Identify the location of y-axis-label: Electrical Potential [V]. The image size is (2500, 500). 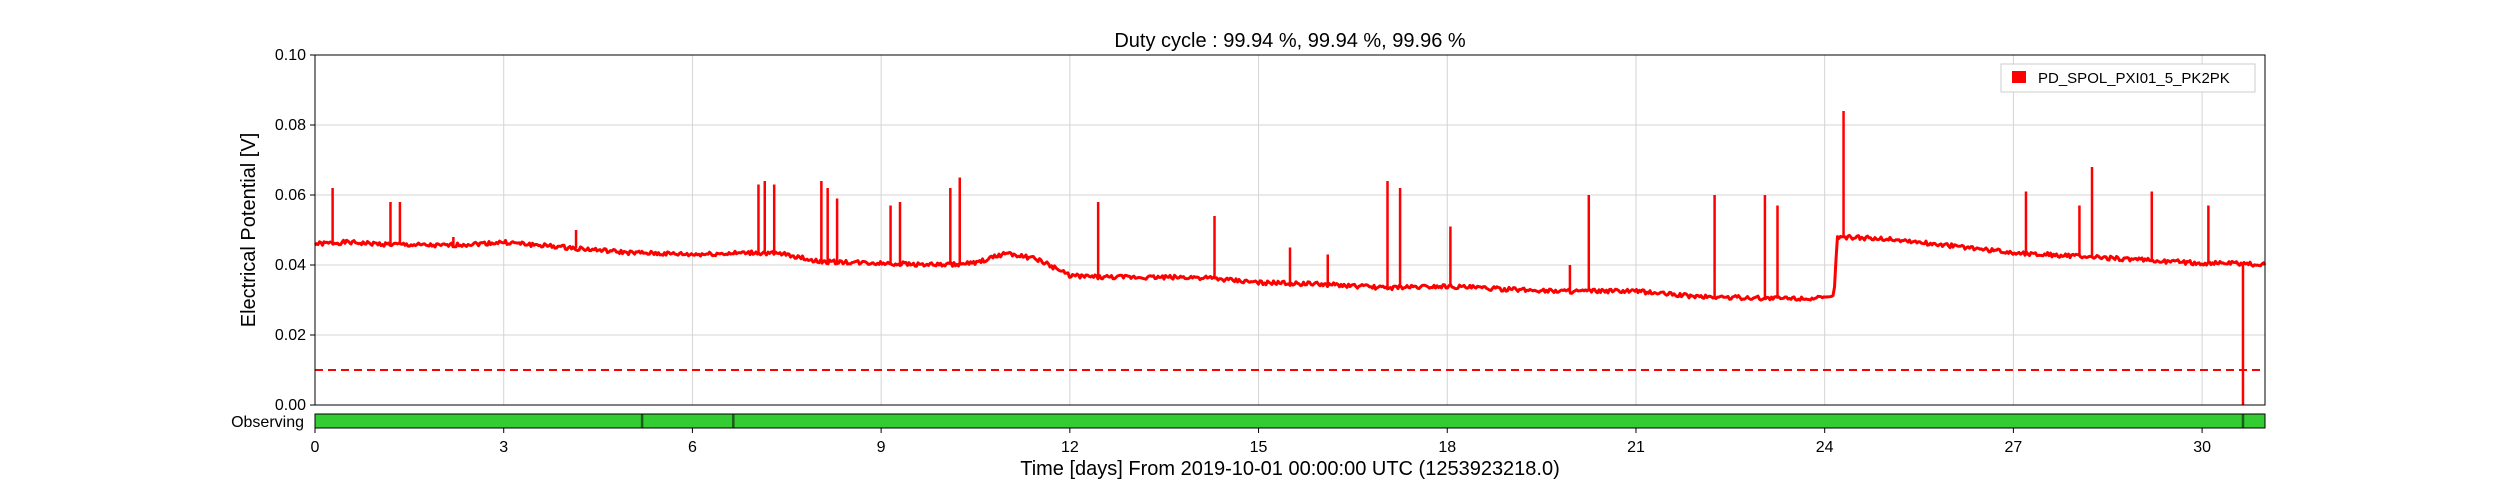
(249, 230).